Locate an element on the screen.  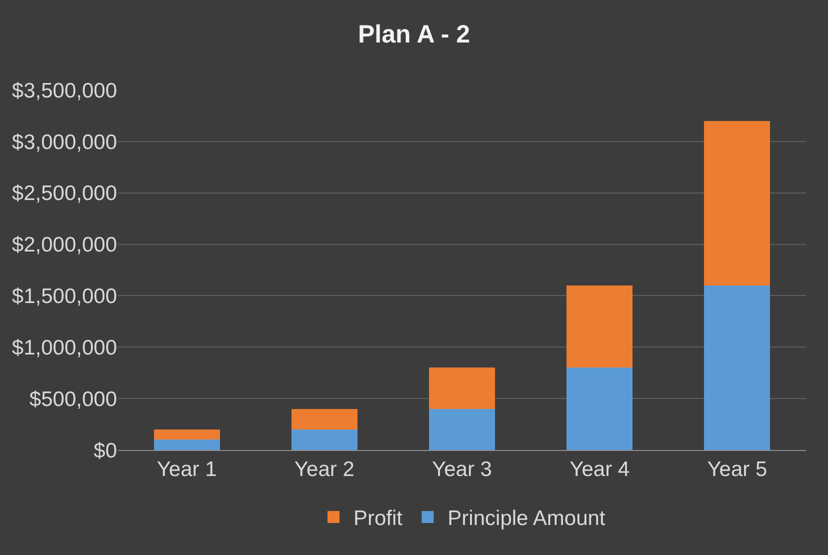
y-tick-label: $2,500,000 is located at coordinates (64, 194).